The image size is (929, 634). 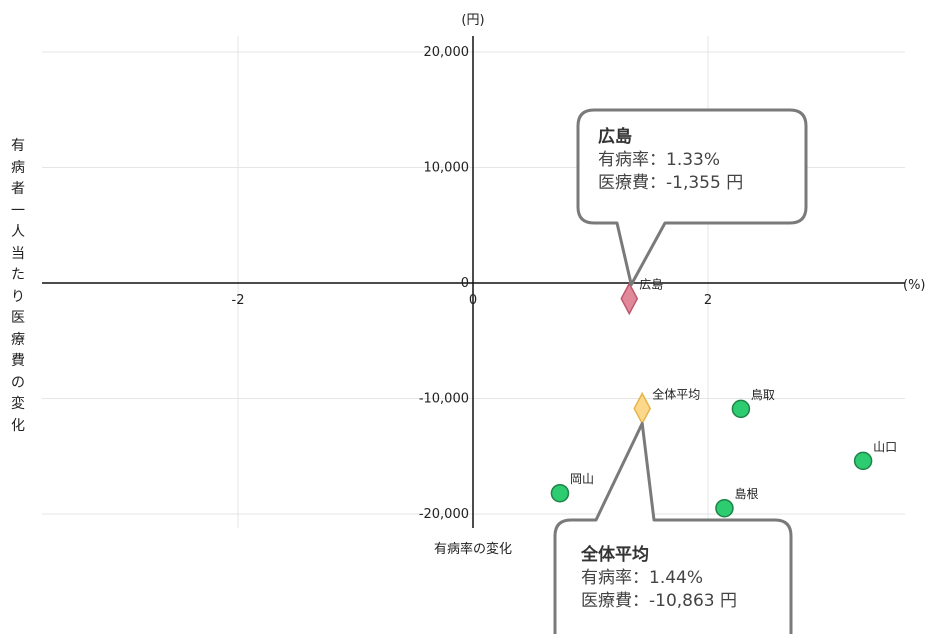 What do you see at coordinates (447, 52) in the screenshot?
I see `y-tick-label: 20,000` at bounding box center [447, 52].